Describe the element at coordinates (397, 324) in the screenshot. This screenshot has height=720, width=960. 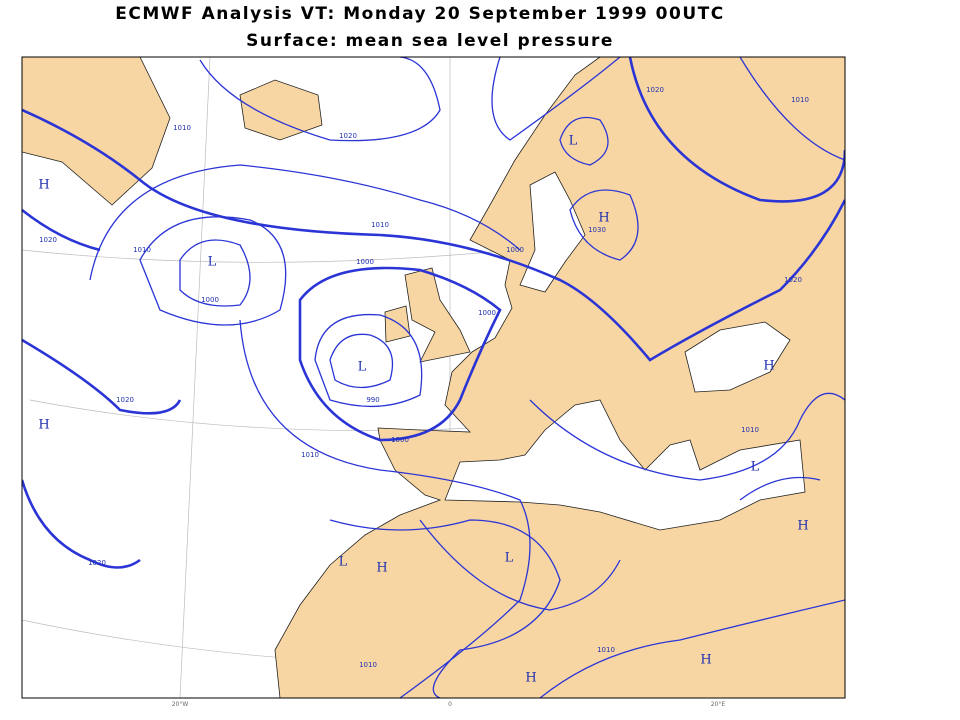
I see `ireland` at that location.